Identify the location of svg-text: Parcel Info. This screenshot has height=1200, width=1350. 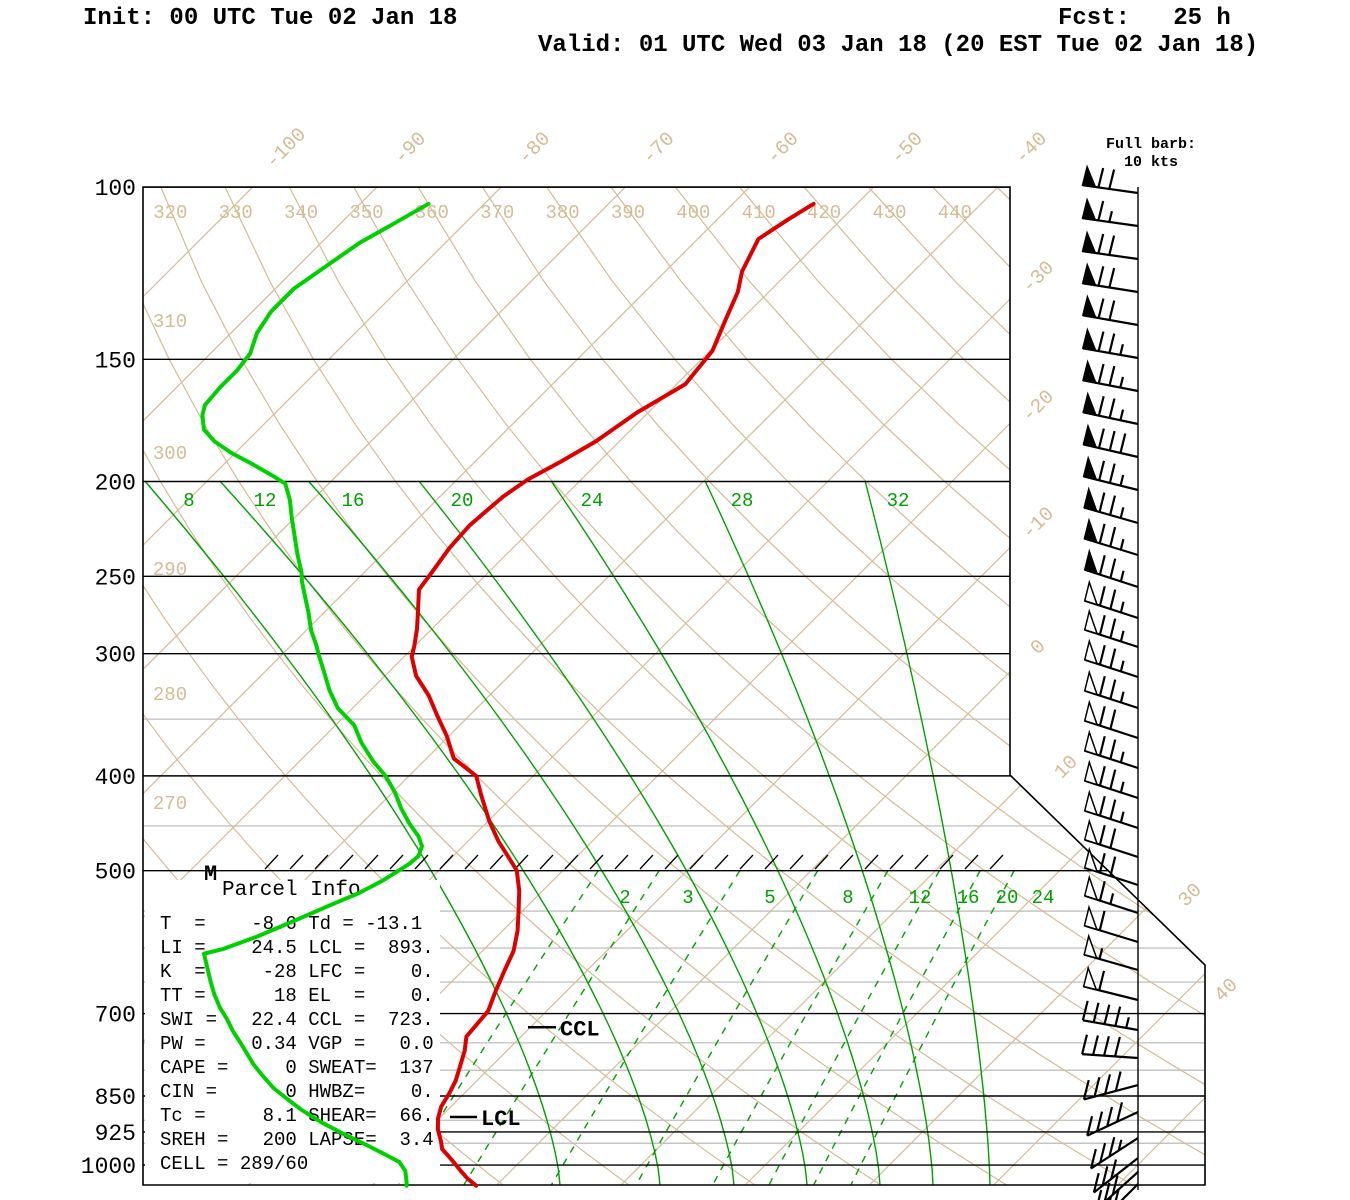
(291, 890).